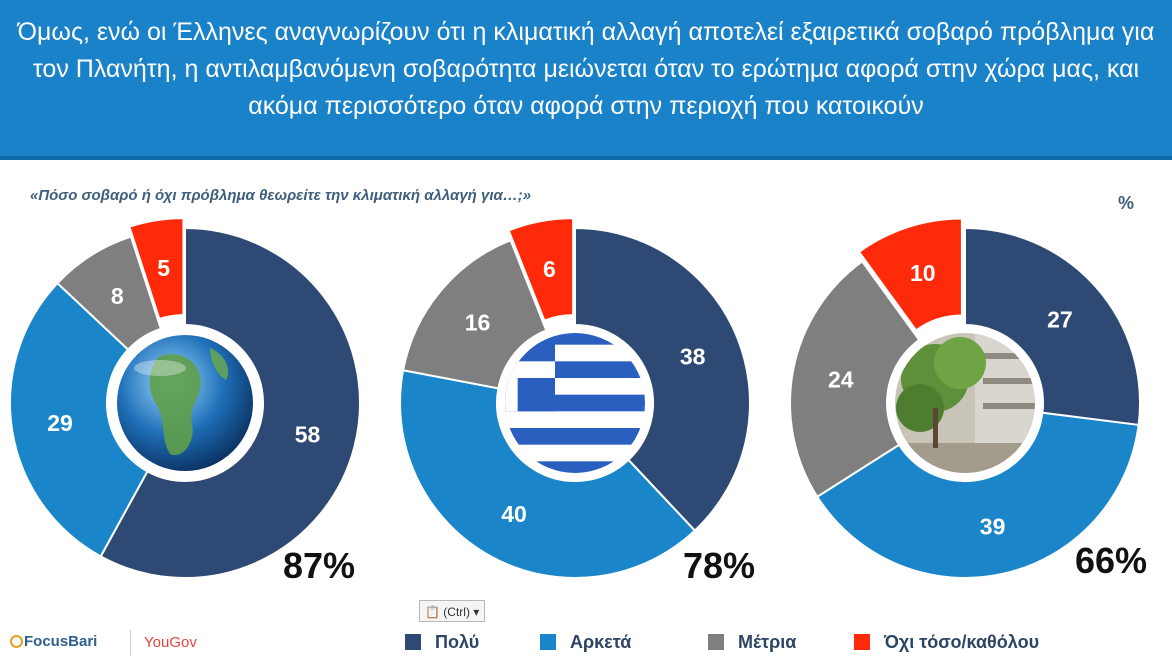 The width and height of the screenshot is (1172, 666). Describe the element at coordinates (962, 642) in the screenshot. I see `legend-label-oxi: Όχι τόσο/καθόλου` at that location.